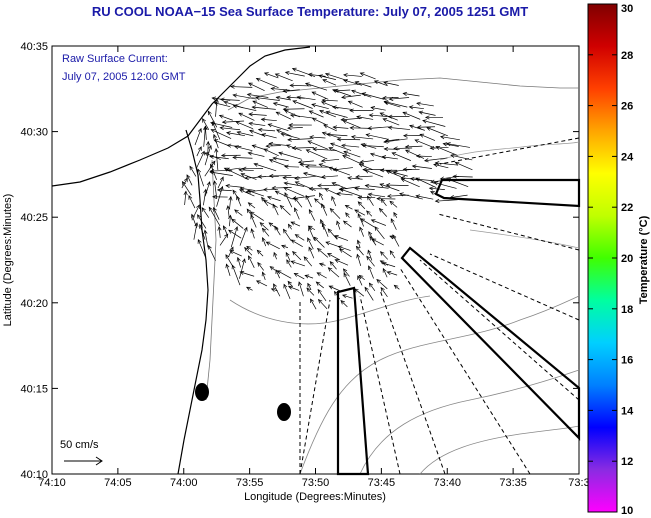  I want to click on colorbar-tick-label: 16, so click(627, 361).